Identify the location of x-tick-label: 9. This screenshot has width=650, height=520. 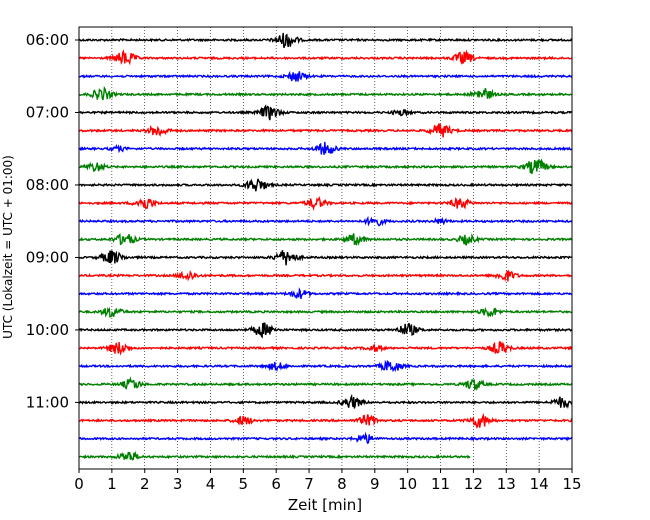
(375, 484).